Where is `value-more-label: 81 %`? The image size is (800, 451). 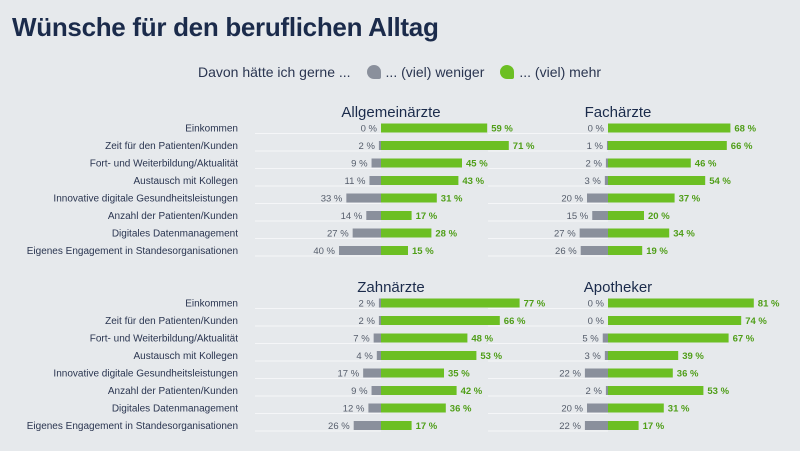
value-more-label: 81 % is located at coordinates (769, 304).